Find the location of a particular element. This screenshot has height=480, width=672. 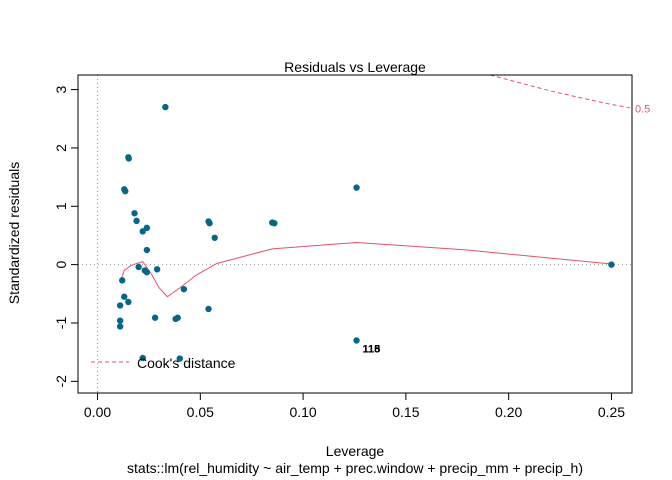

y-tick-label: -2 is located at coordinates (61, 381).